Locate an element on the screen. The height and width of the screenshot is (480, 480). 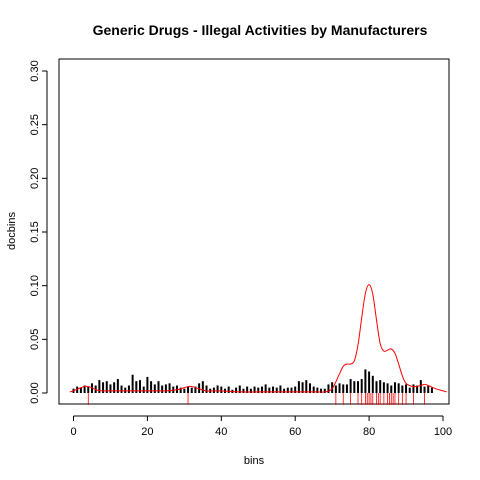
rug-marks is located at coordinates (256, 399).